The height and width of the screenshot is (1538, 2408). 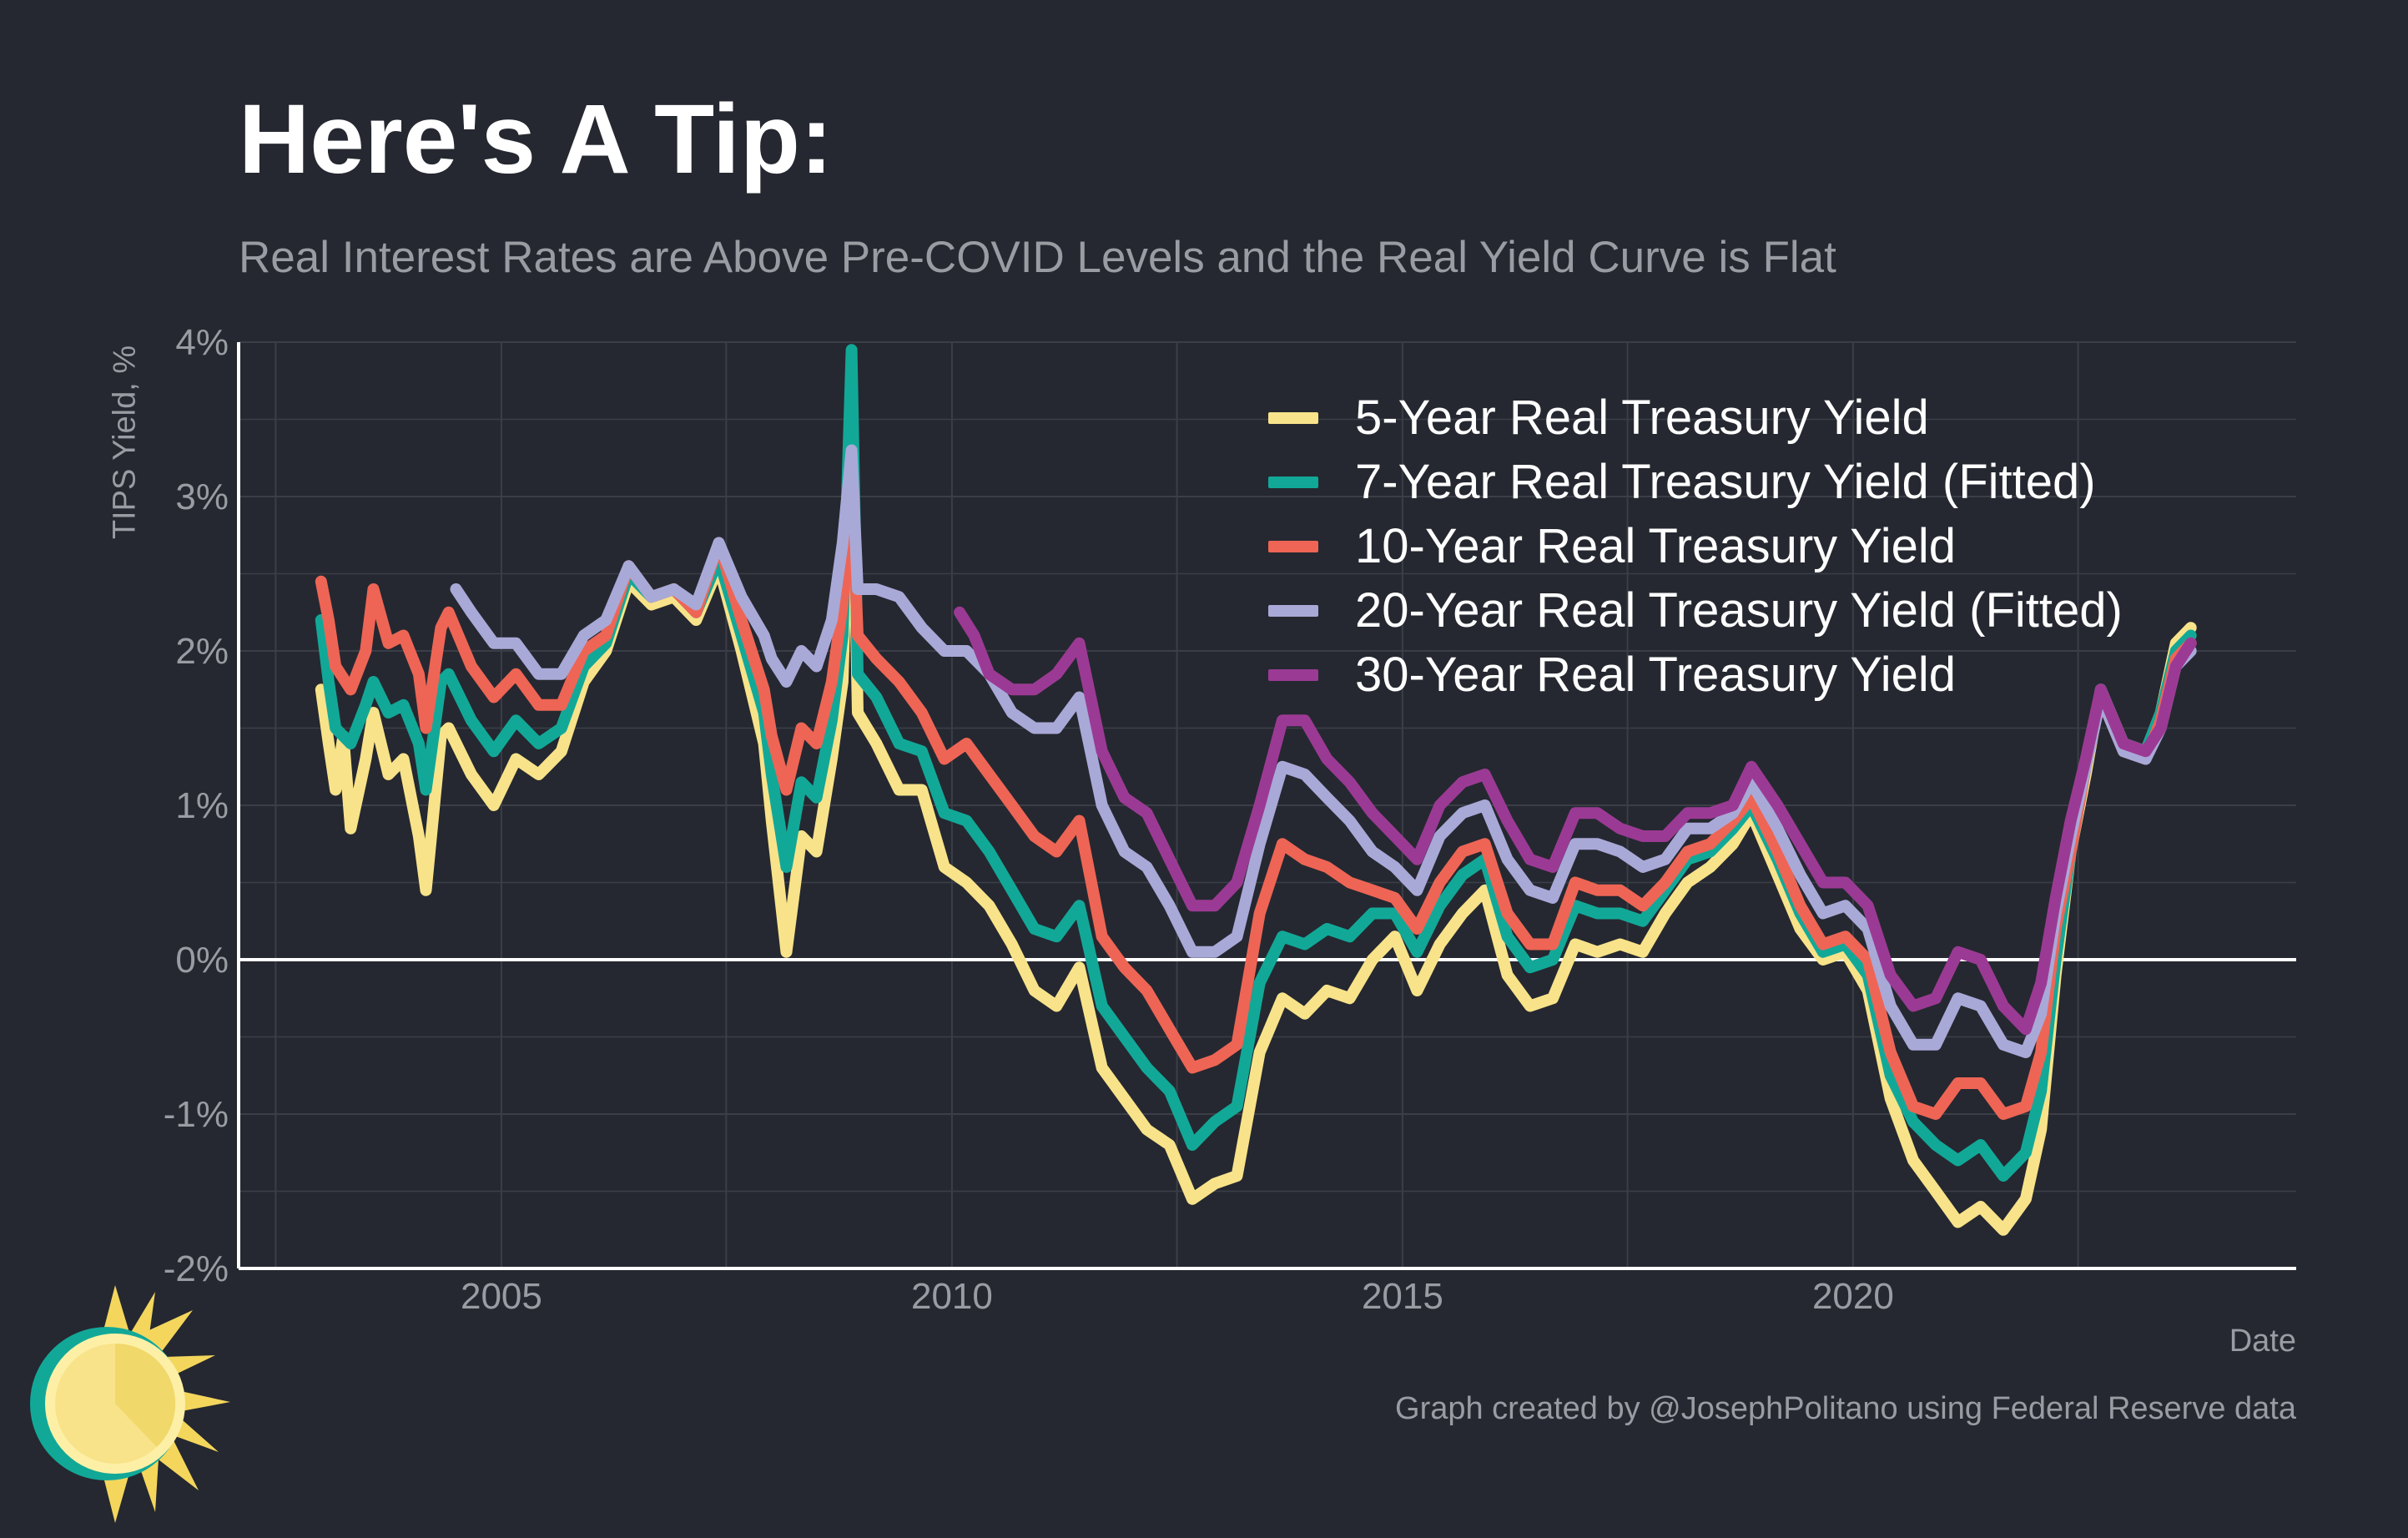 What do you see at coordinates (125, 442) in the screenshot?
I see `y-axis-label: TIPS Yield, %` at bounding box center [125, 442].